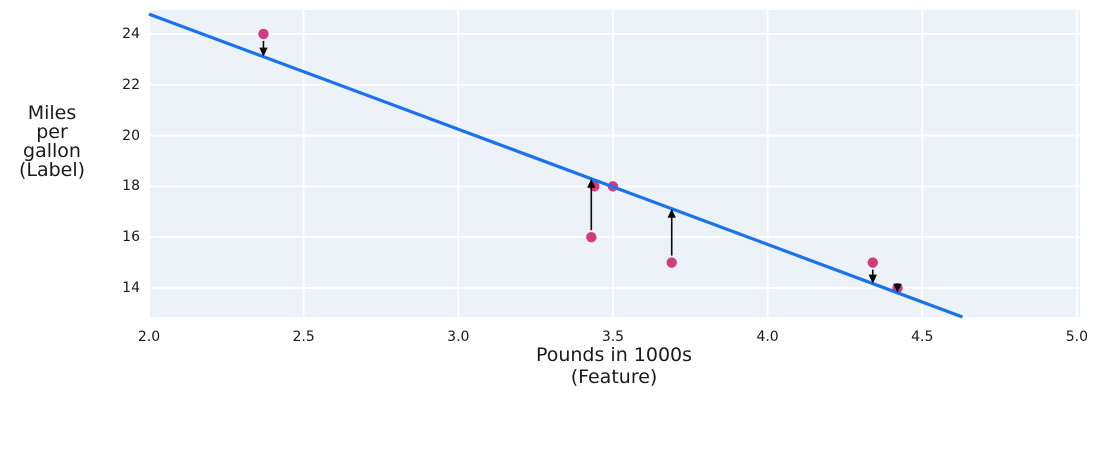  Describe the element at coordinates (52, 141) in the screenshot. I see `y-axis-title: Miles per gallon (Label)` at that location.